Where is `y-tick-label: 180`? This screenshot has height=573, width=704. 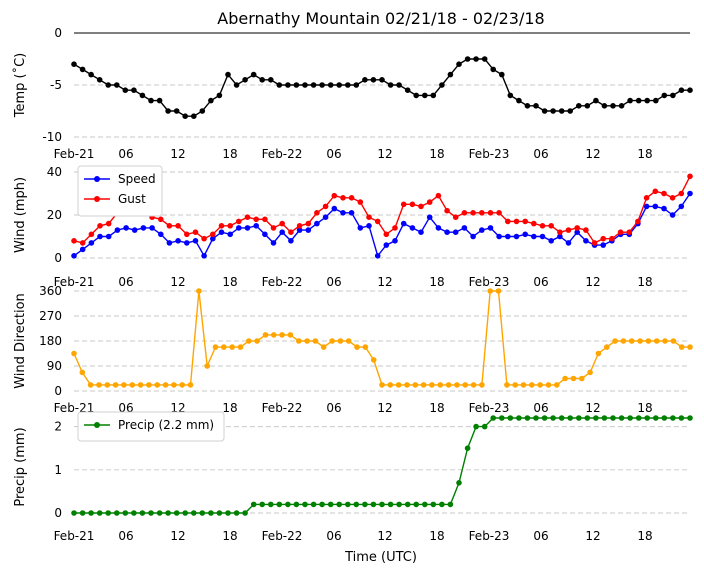 y-tick-label: 180 is located at coordinates (50, 341).